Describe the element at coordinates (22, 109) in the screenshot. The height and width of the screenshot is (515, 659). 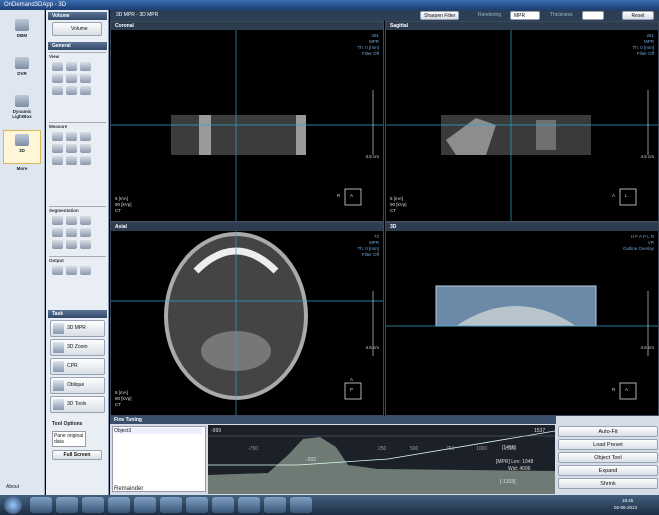
I see `nav-item: Dynamic LightBox` at that location.